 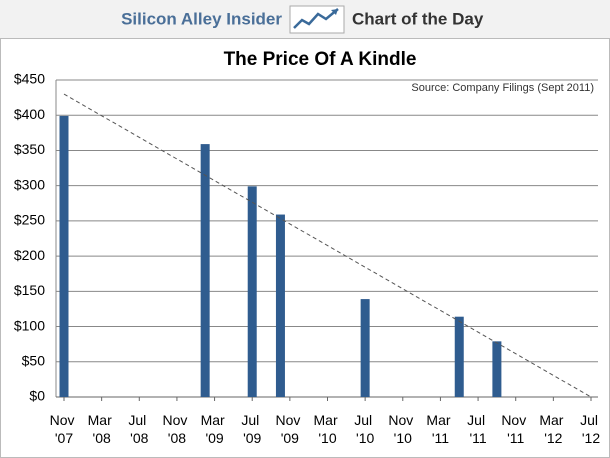 I want to click on x-tick-label: Nov '07, so click(x=64, y=429).